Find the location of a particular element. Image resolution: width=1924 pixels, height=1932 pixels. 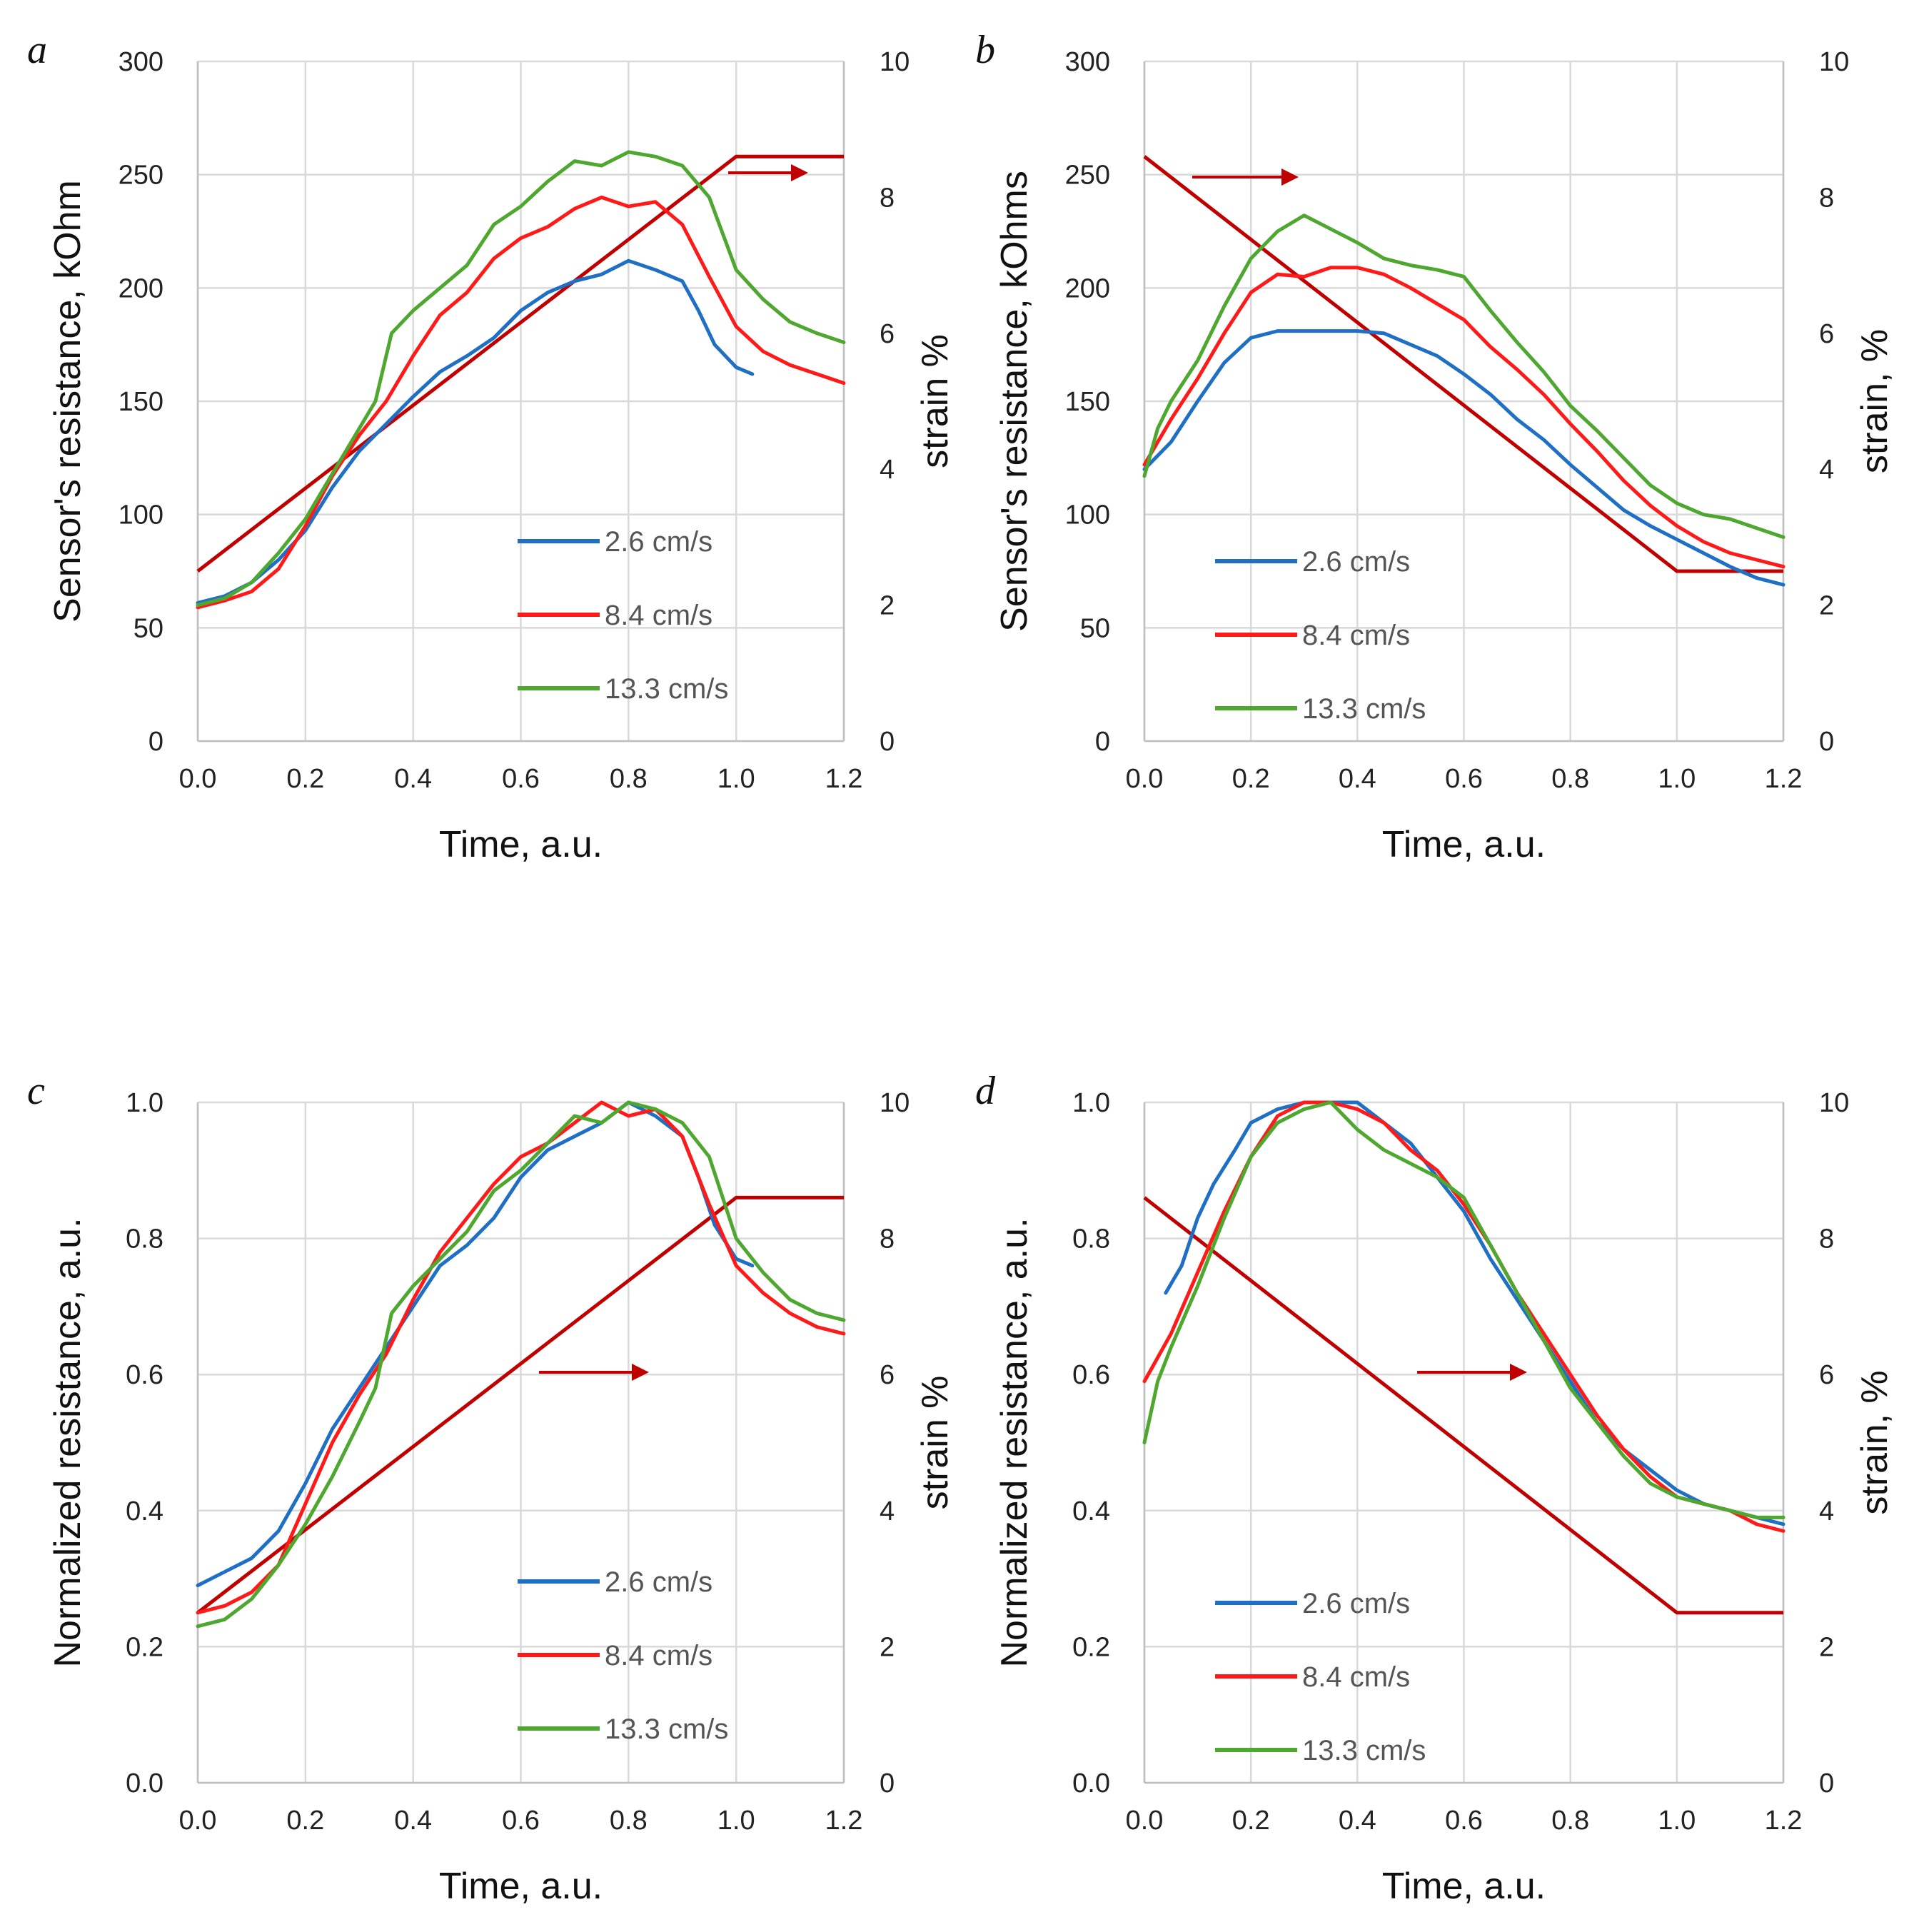

panel-letter: b is located at coordinates (985, 50).